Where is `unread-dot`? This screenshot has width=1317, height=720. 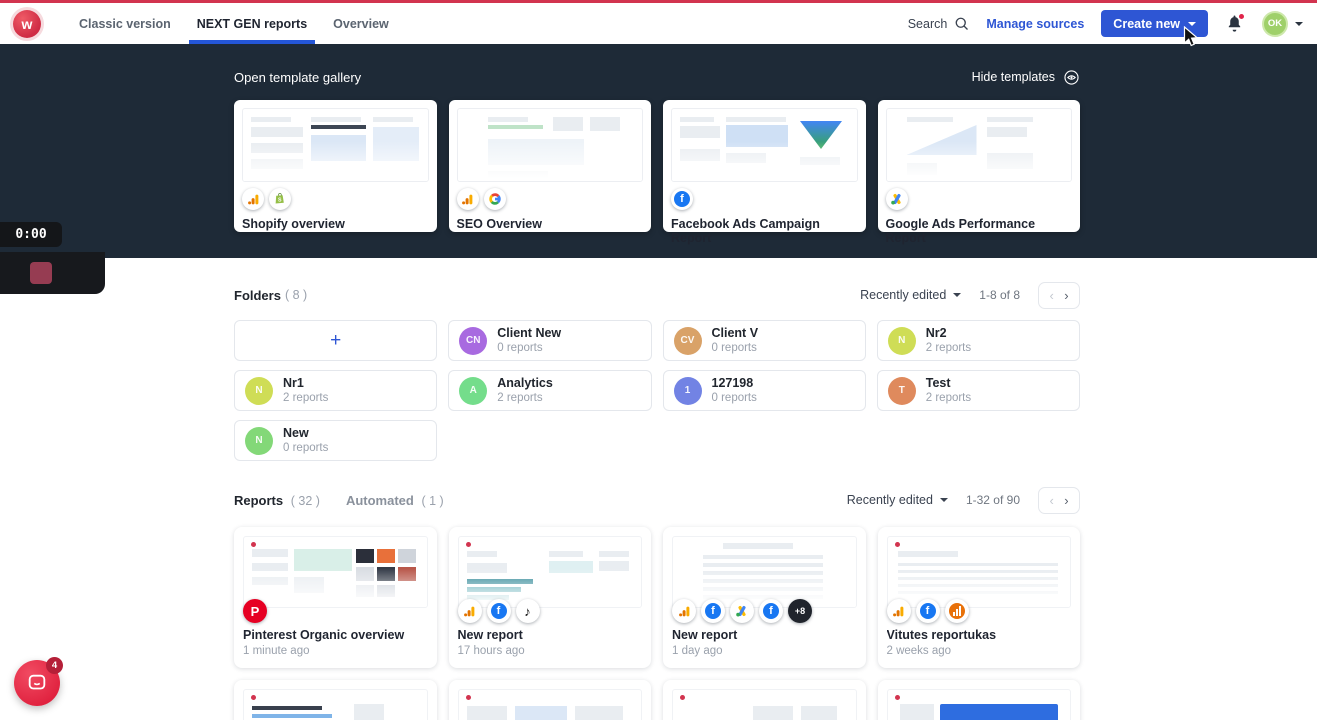
unread-dot is located at coordinates (1241, 16).